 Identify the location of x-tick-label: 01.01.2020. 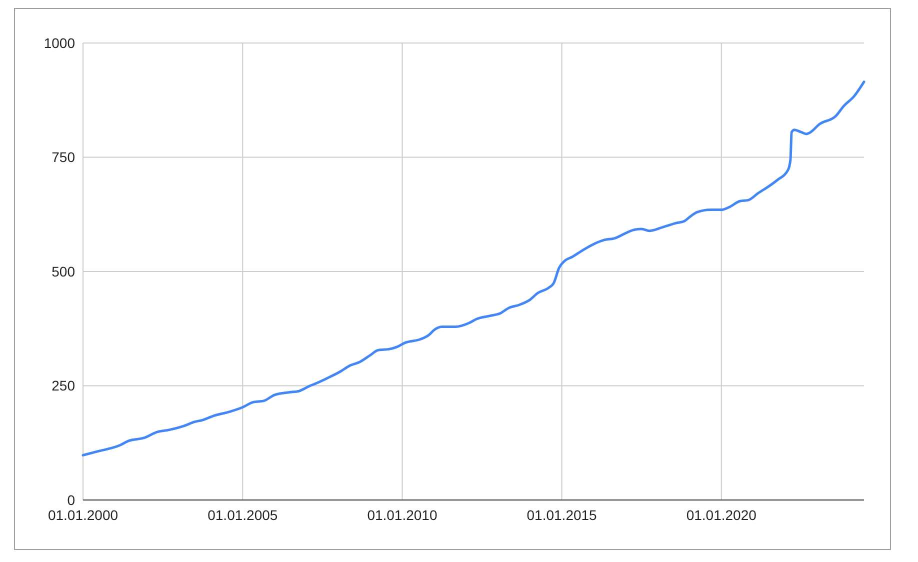
(721, 515).